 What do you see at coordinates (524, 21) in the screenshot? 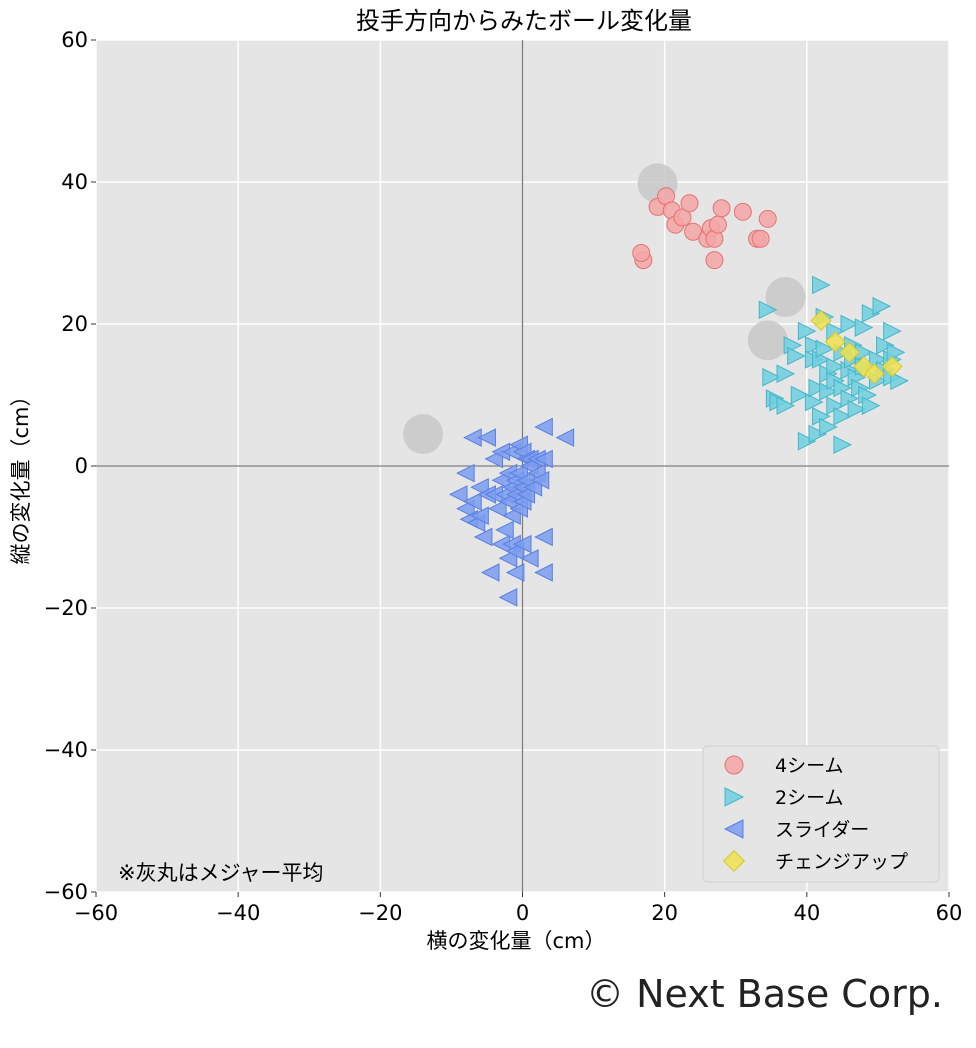
I see `chart-title: 投手方向からみたボール変化量` at bounding box center [524, 21].